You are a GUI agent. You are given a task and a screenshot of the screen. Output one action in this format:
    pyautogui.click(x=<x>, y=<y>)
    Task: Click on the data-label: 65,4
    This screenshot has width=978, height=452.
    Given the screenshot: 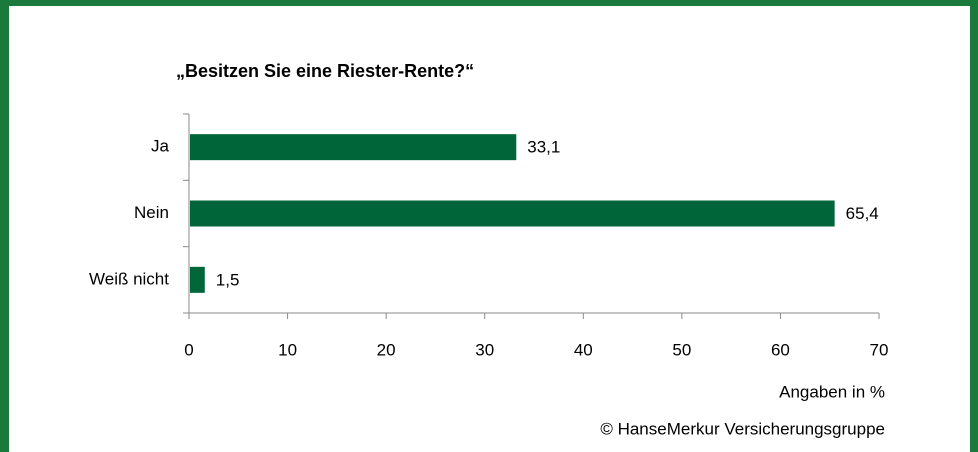 What is the action you would take?
    pyautogui.click(x=862, y=213)
    